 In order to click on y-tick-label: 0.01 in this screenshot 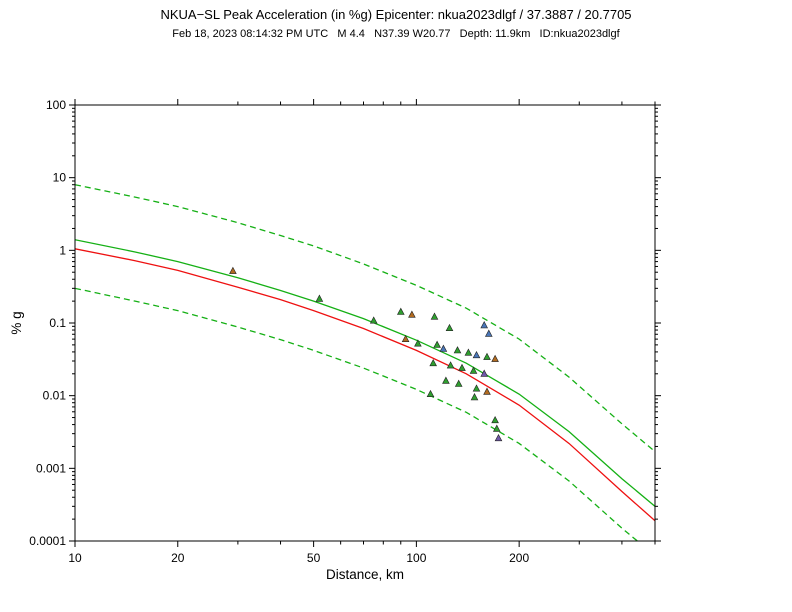, I will do `click(55, 396)`.